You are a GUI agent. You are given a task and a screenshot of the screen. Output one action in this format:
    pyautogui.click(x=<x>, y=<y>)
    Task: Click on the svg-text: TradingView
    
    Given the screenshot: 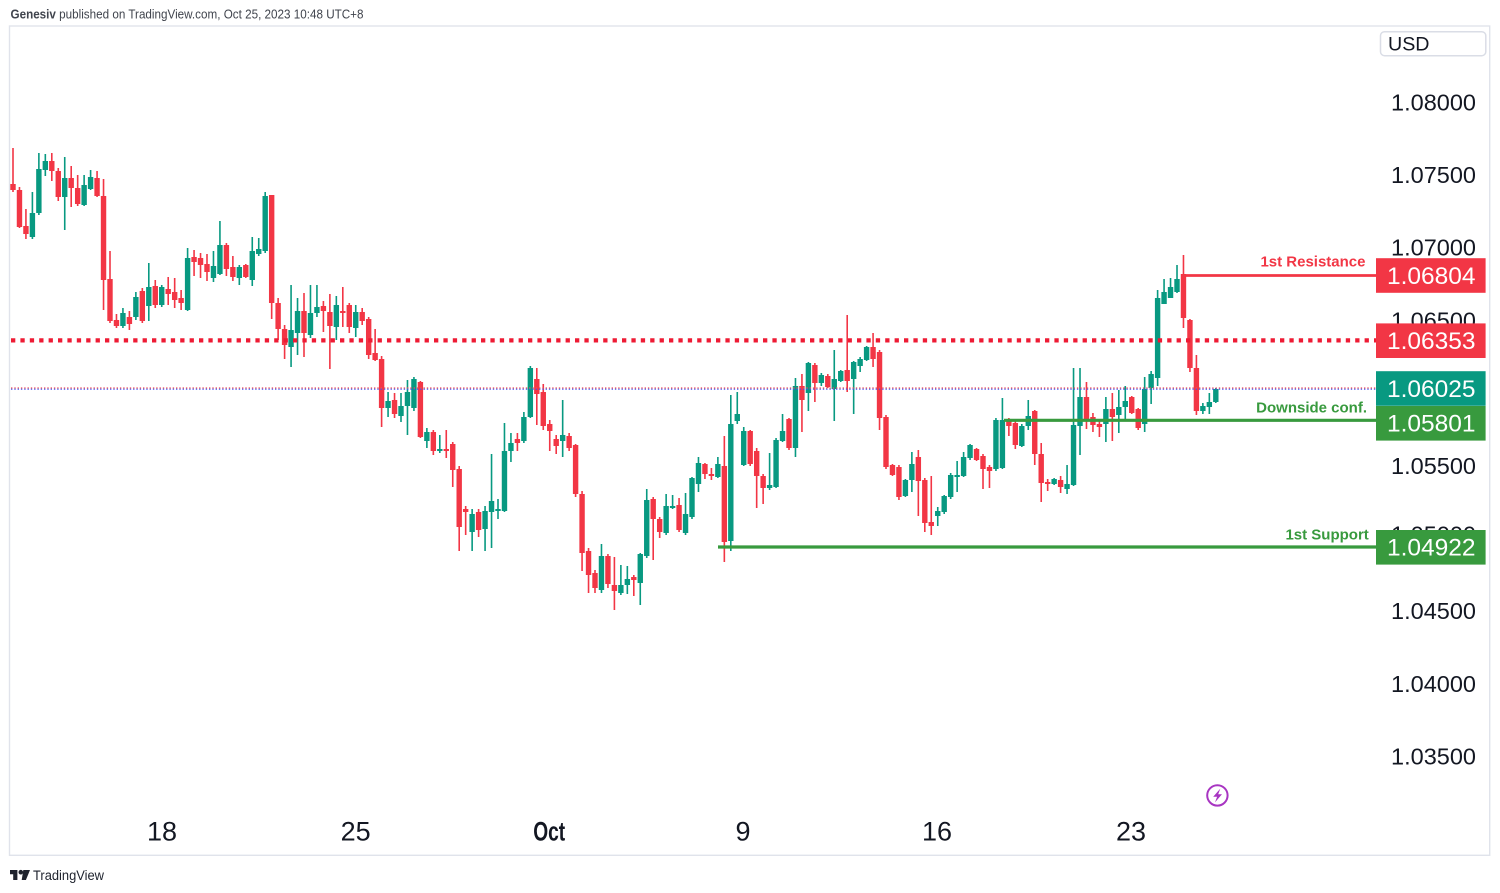 What is the action you would take?
    pyautogui.click(x=69, y=876)
    